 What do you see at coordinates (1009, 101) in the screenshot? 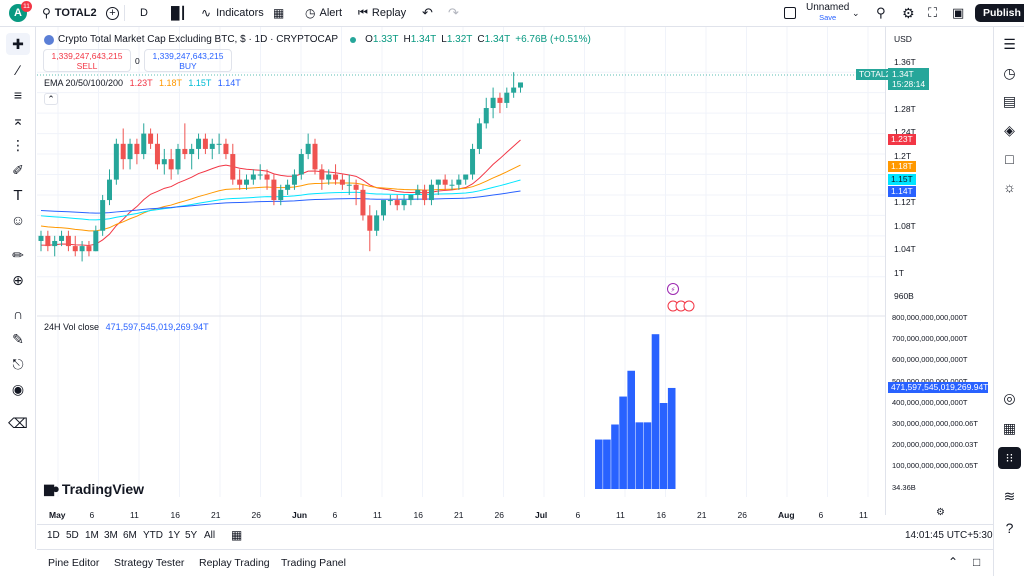
I see `object-tree-button: ▤` at bounding box center [1009, 101].